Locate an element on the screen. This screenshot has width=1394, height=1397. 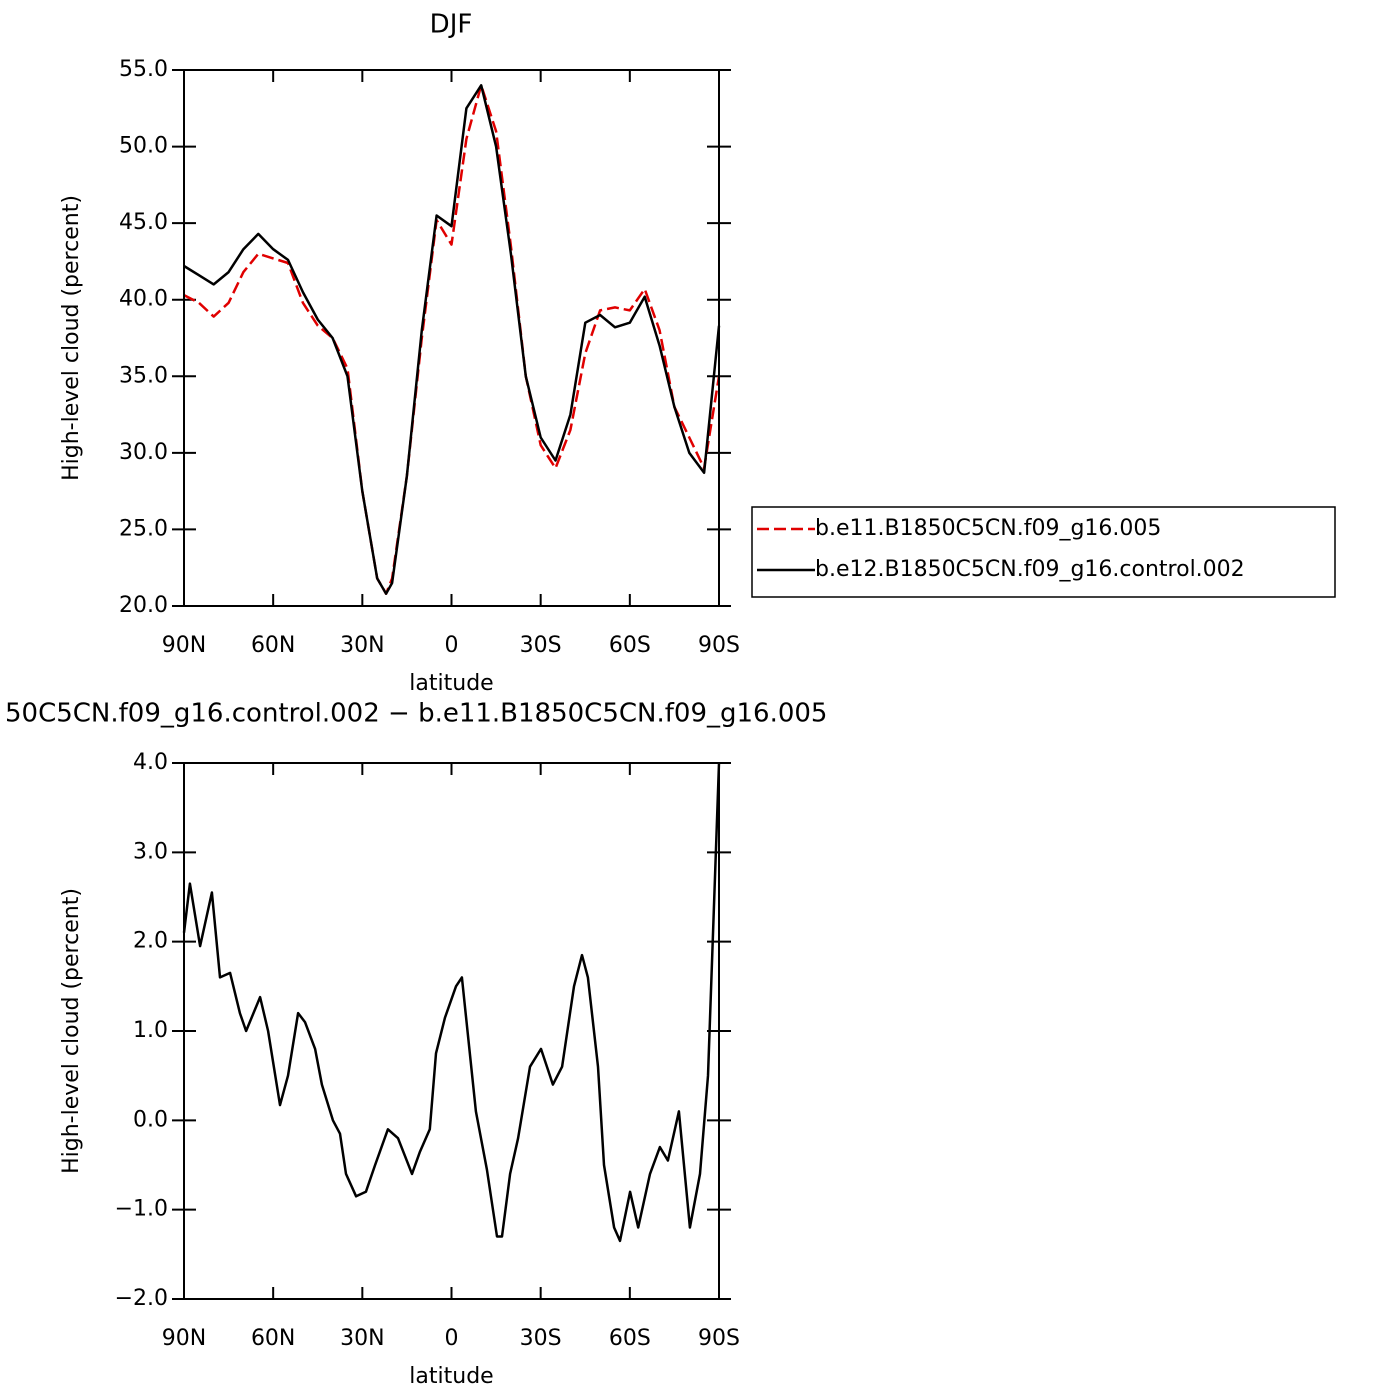
y-tick-label: 45.0 is located at coordinates (143, 222).